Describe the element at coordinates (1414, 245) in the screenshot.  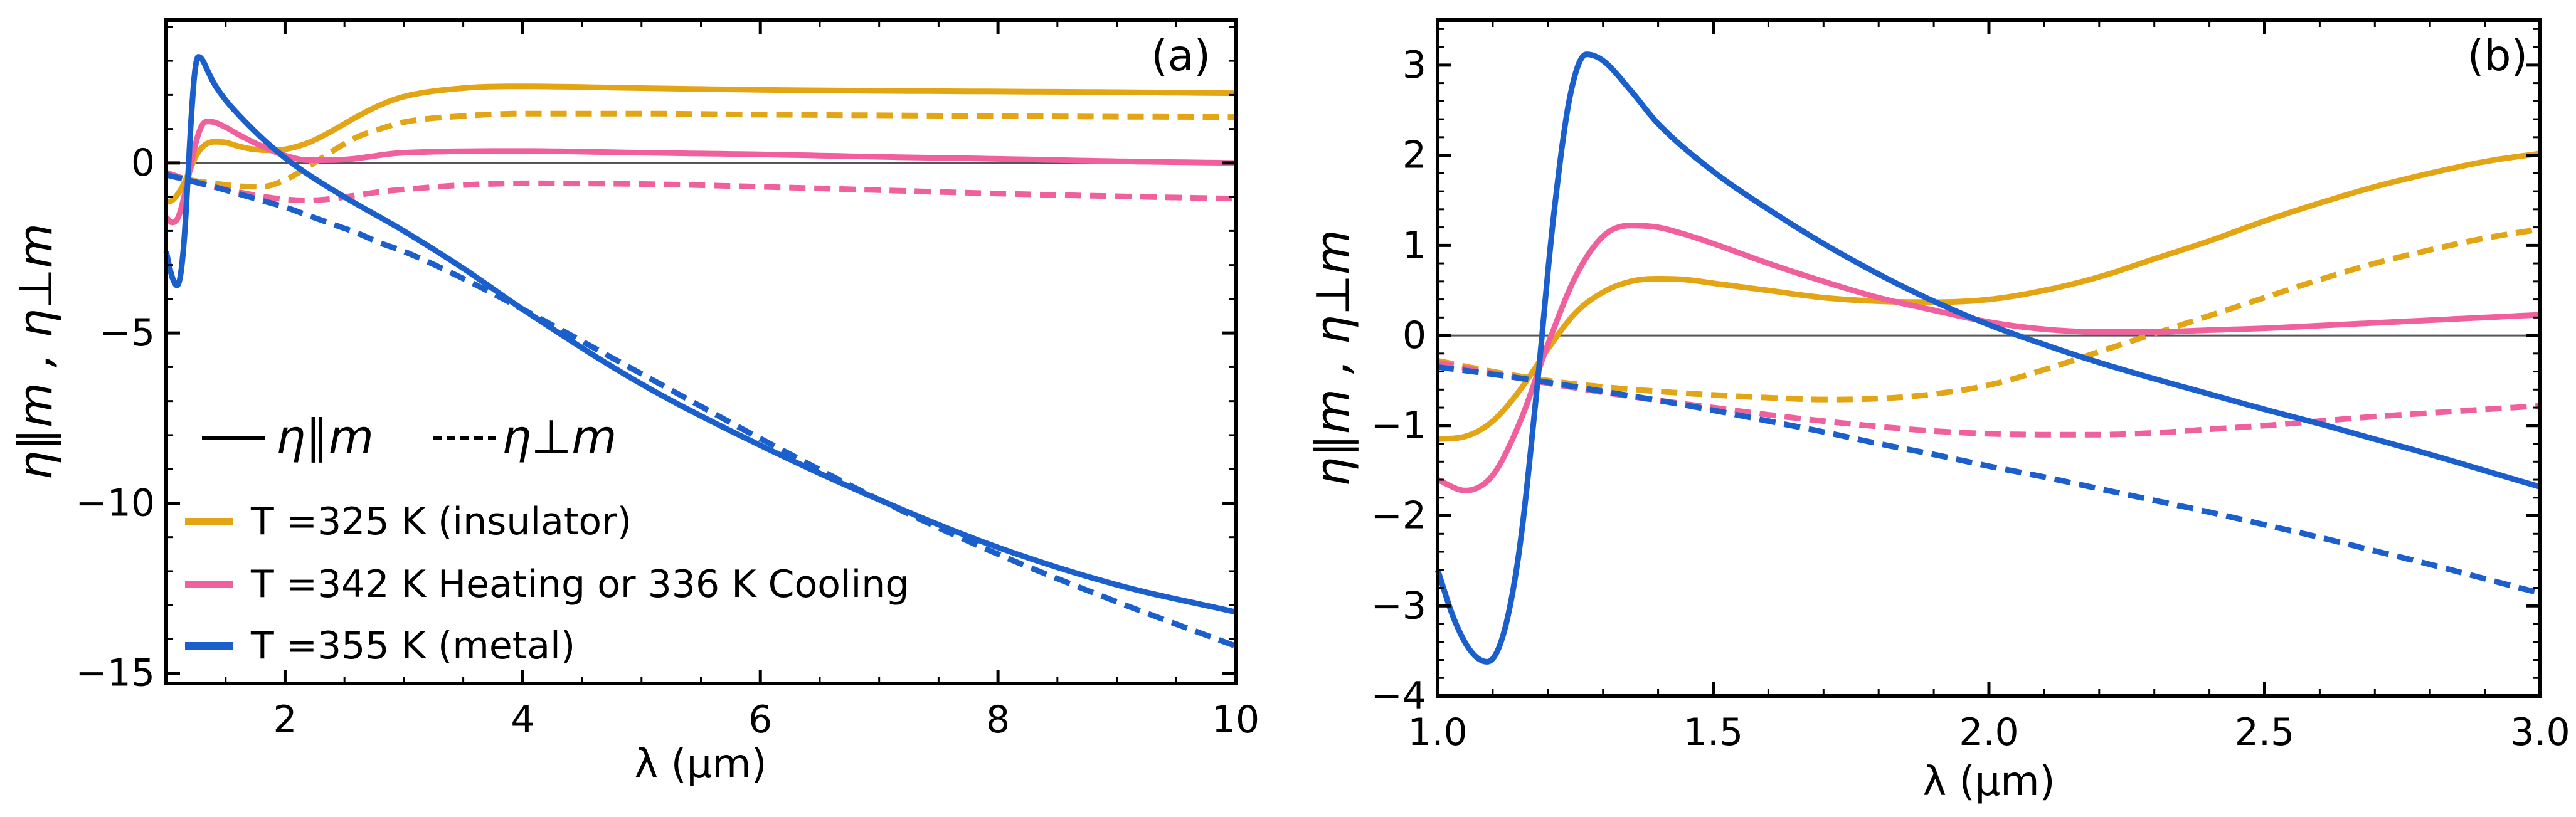
I see `y-tick-label: 1` at that location.